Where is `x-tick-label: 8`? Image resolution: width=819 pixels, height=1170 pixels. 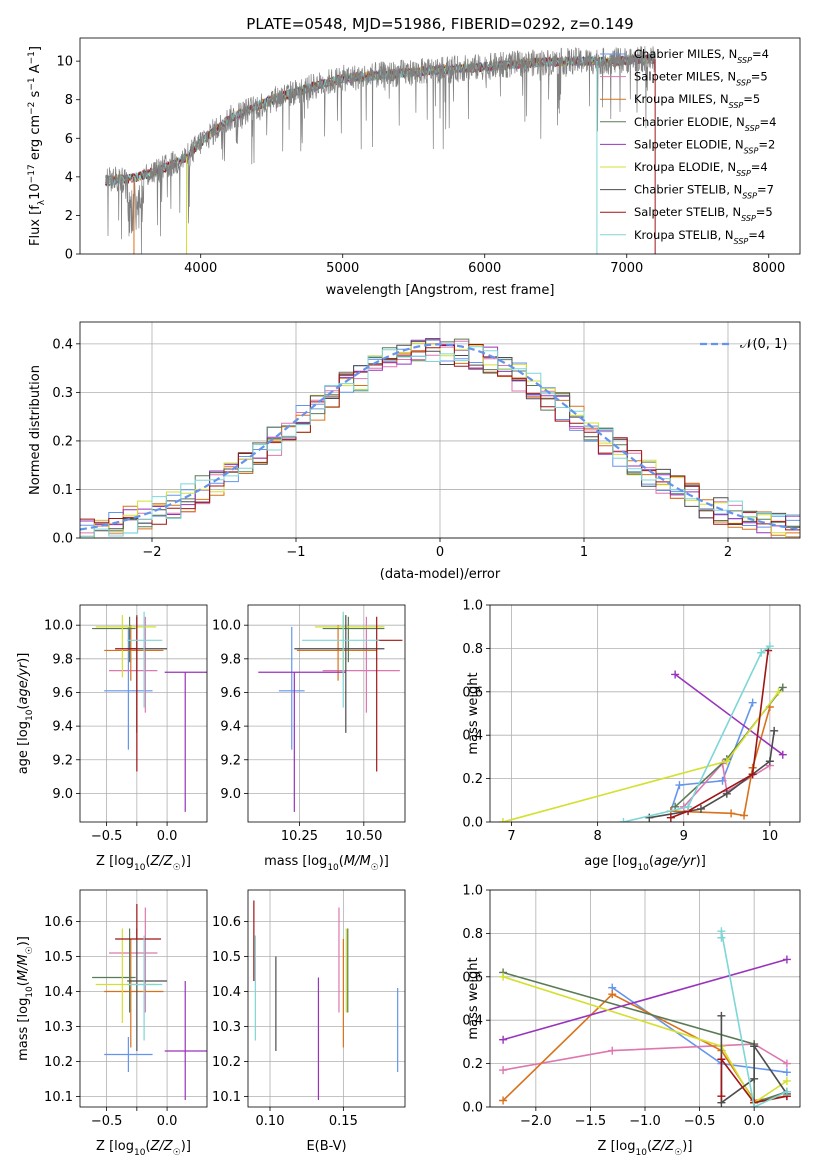 x-tick-label: 8 is located at coordinates (597, 836).